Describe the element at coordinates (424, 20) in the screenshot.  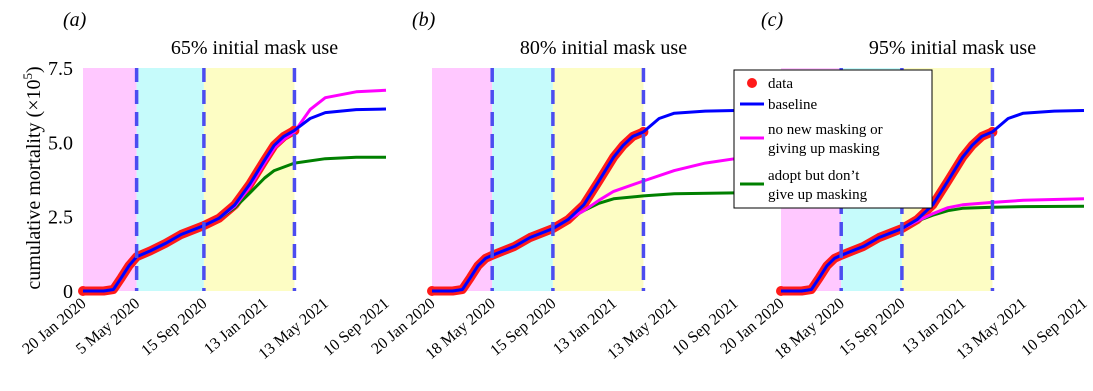
I see `panel-label: (b)` at that location.